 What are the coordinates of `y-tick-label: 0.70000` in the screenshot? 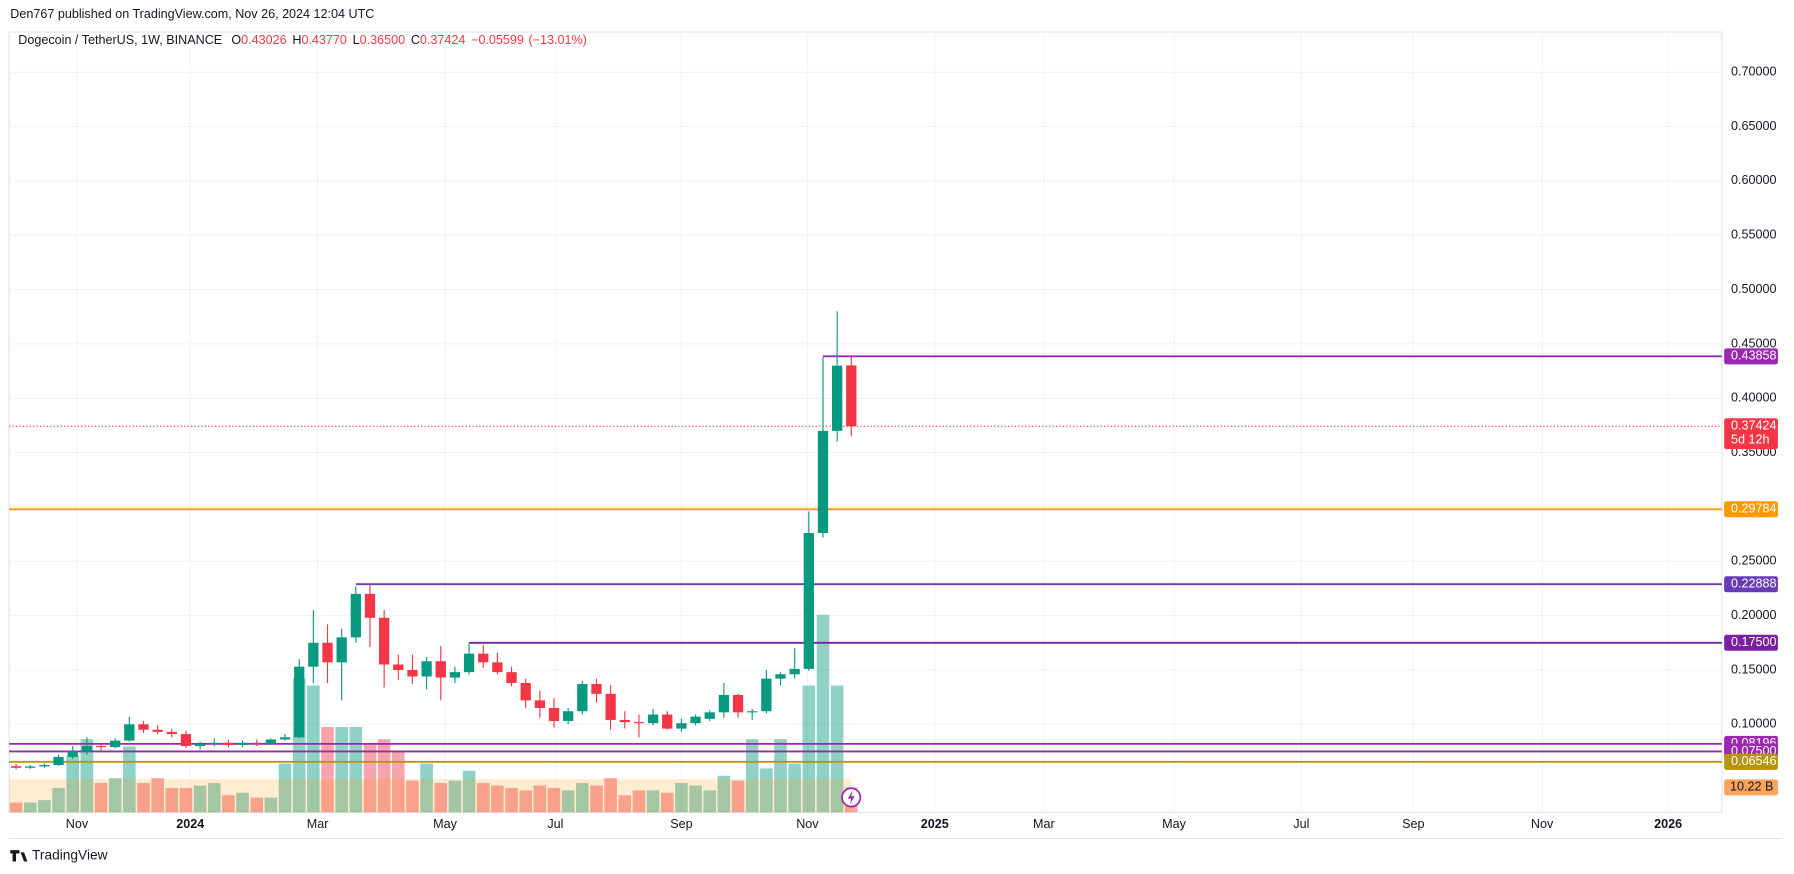 It's located at (1753, 72).